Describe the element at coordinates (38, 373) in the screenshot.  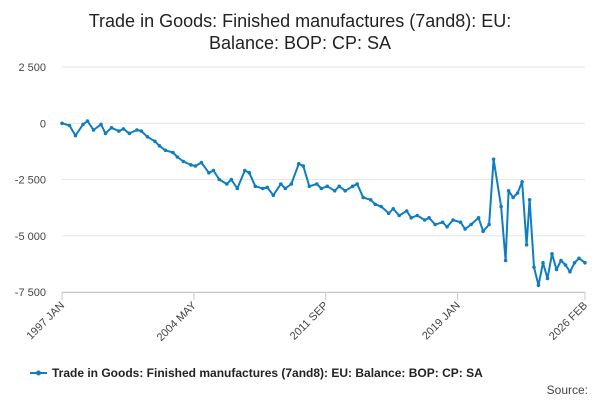
I see `legend-marker` at that location.